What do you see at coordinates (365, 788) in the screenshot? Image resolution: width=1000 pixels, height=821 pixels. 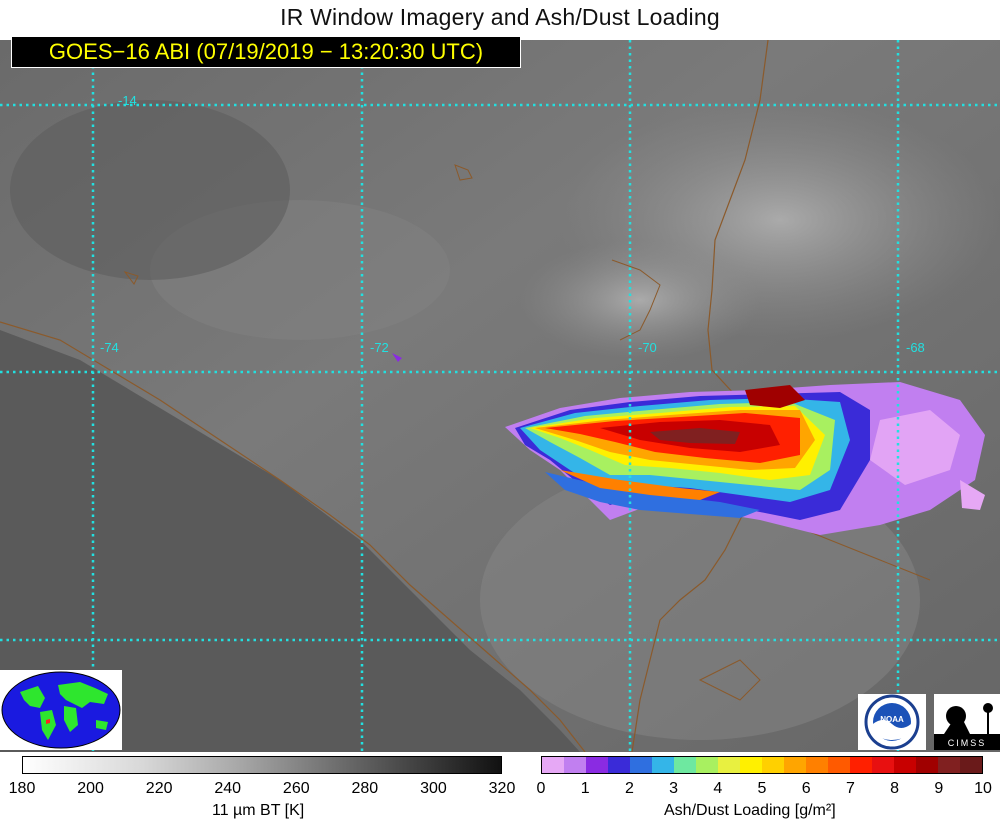 I see `bt-tick-label: 280` at bounding box center [365, 788].